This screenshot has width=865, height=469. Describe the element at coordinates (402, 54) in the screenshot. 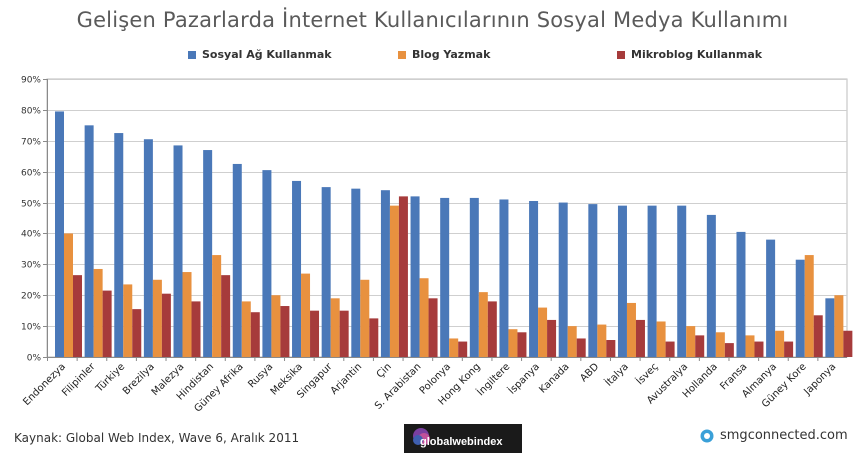

I see `legend-swatch-blog` at that location.